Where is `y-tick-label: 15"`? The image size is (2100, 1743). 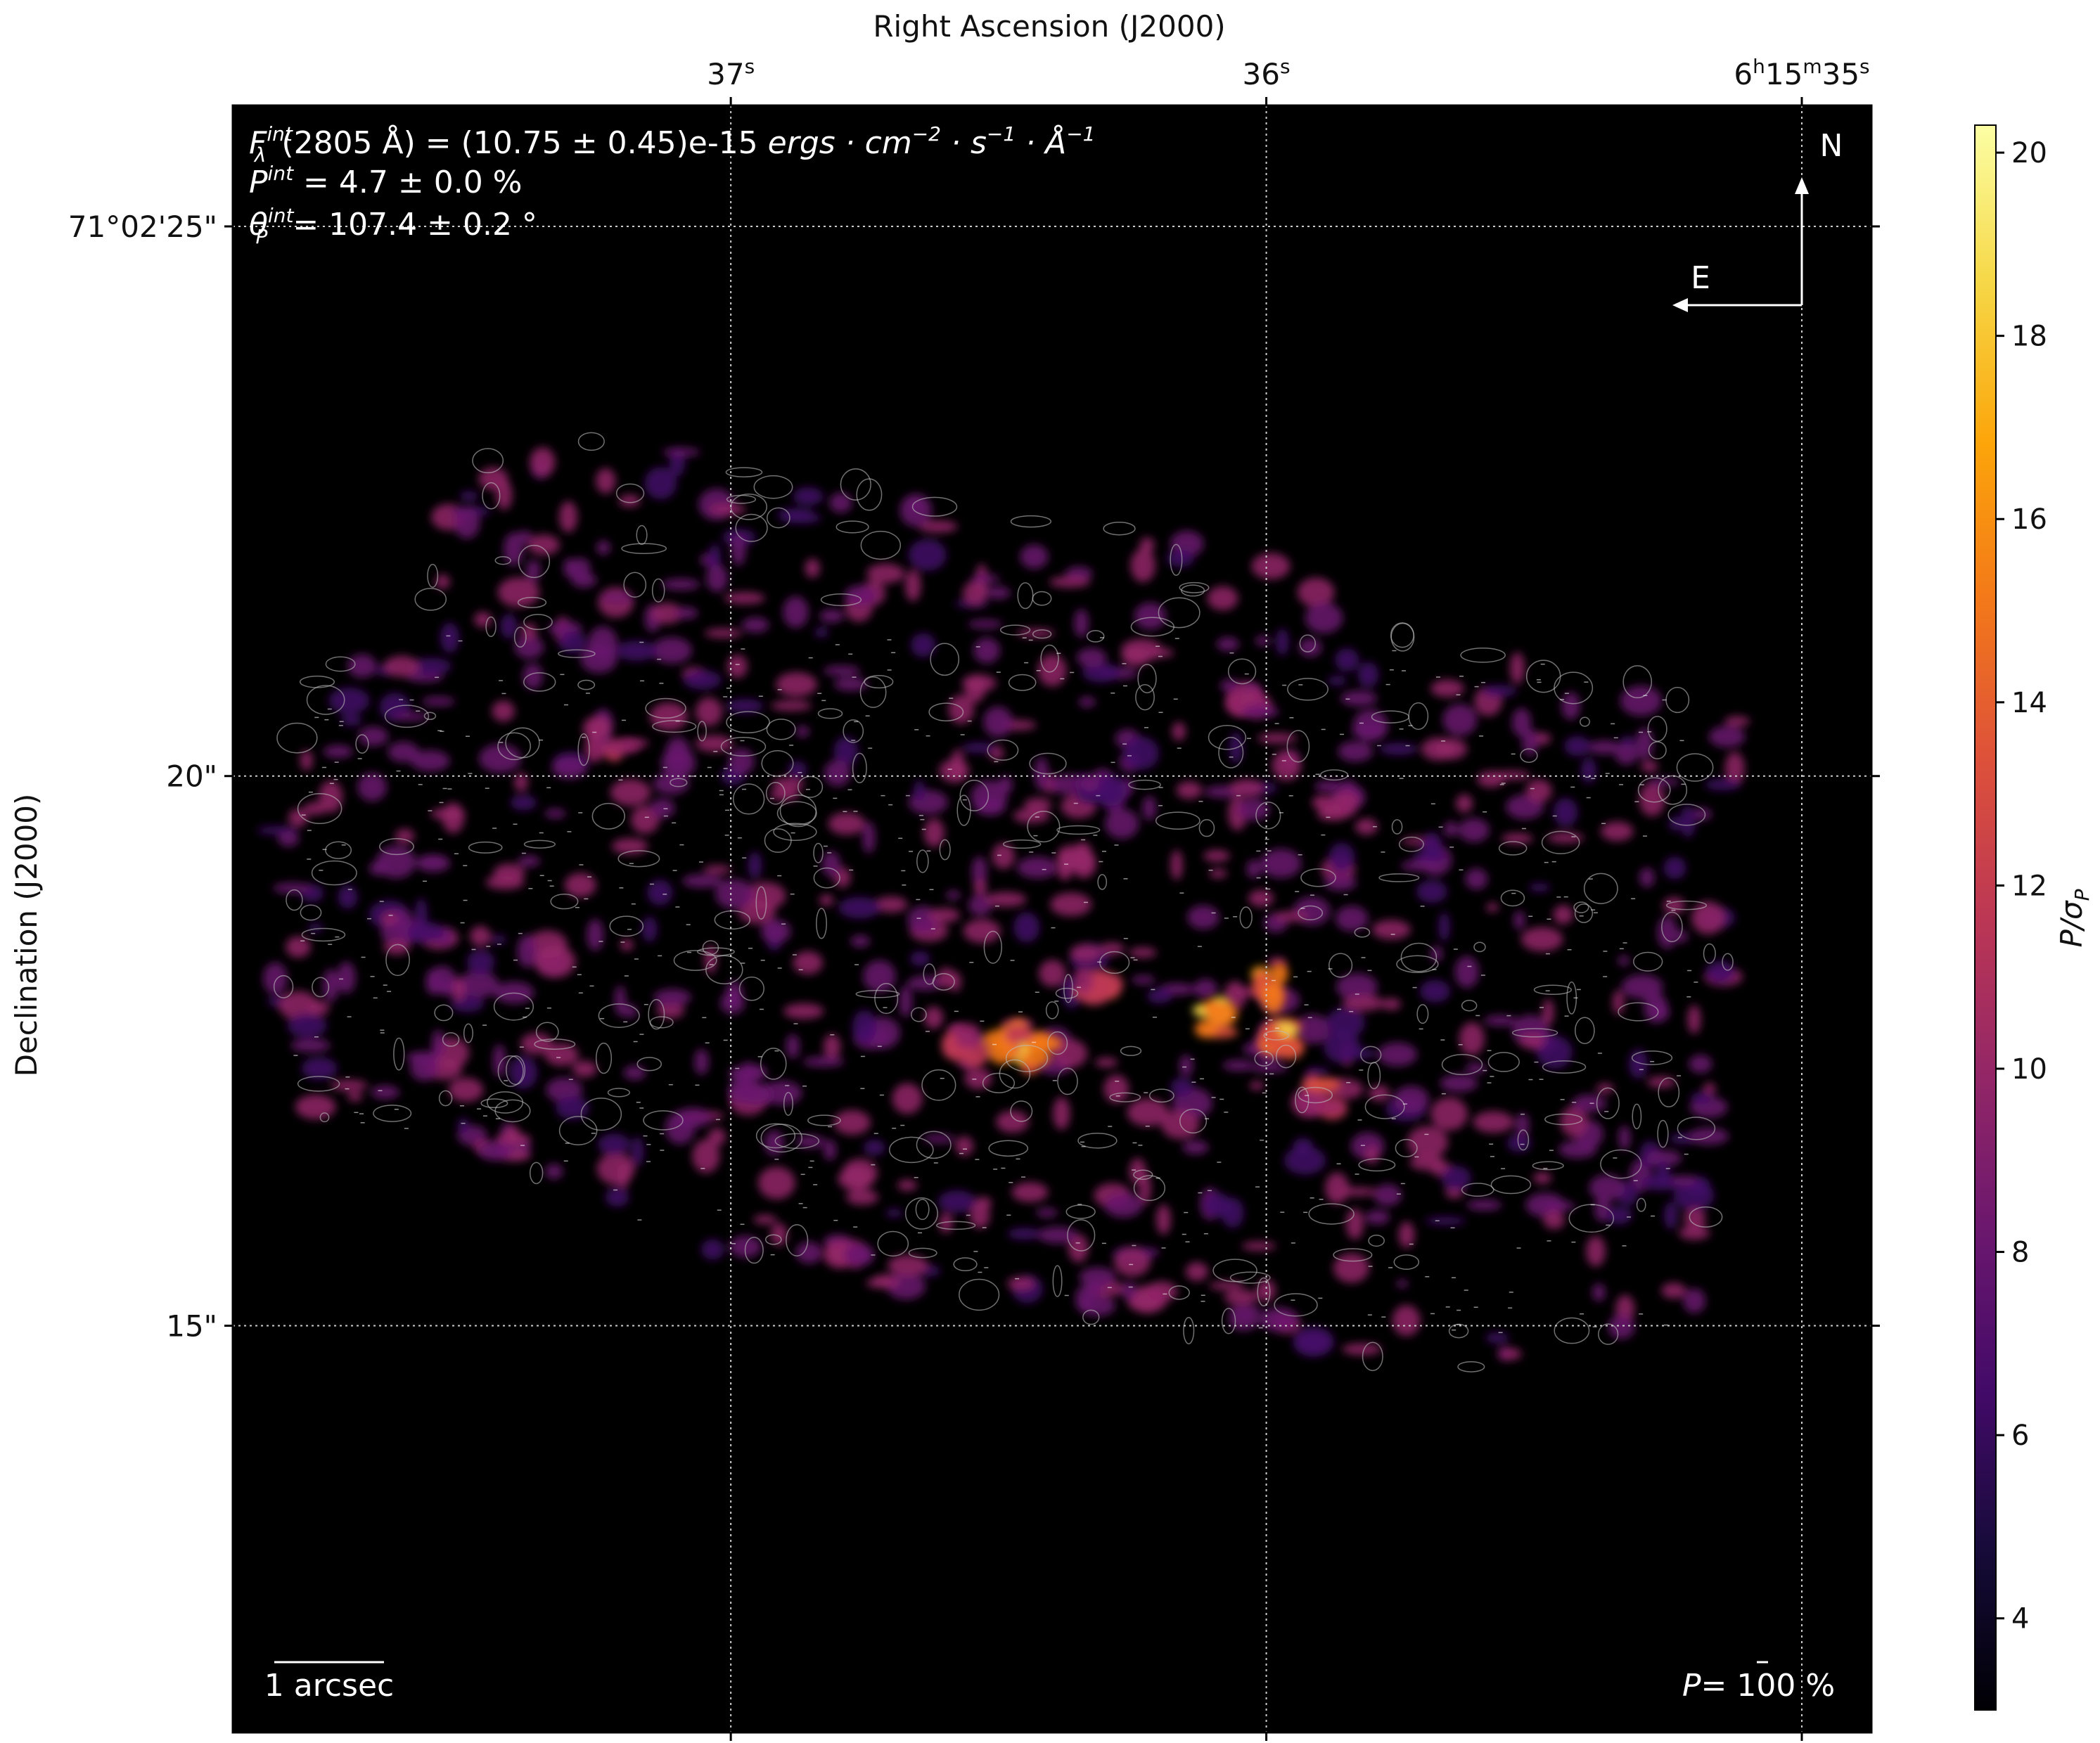 y-tick-label: 15" is located at coordinates (191, 1327).